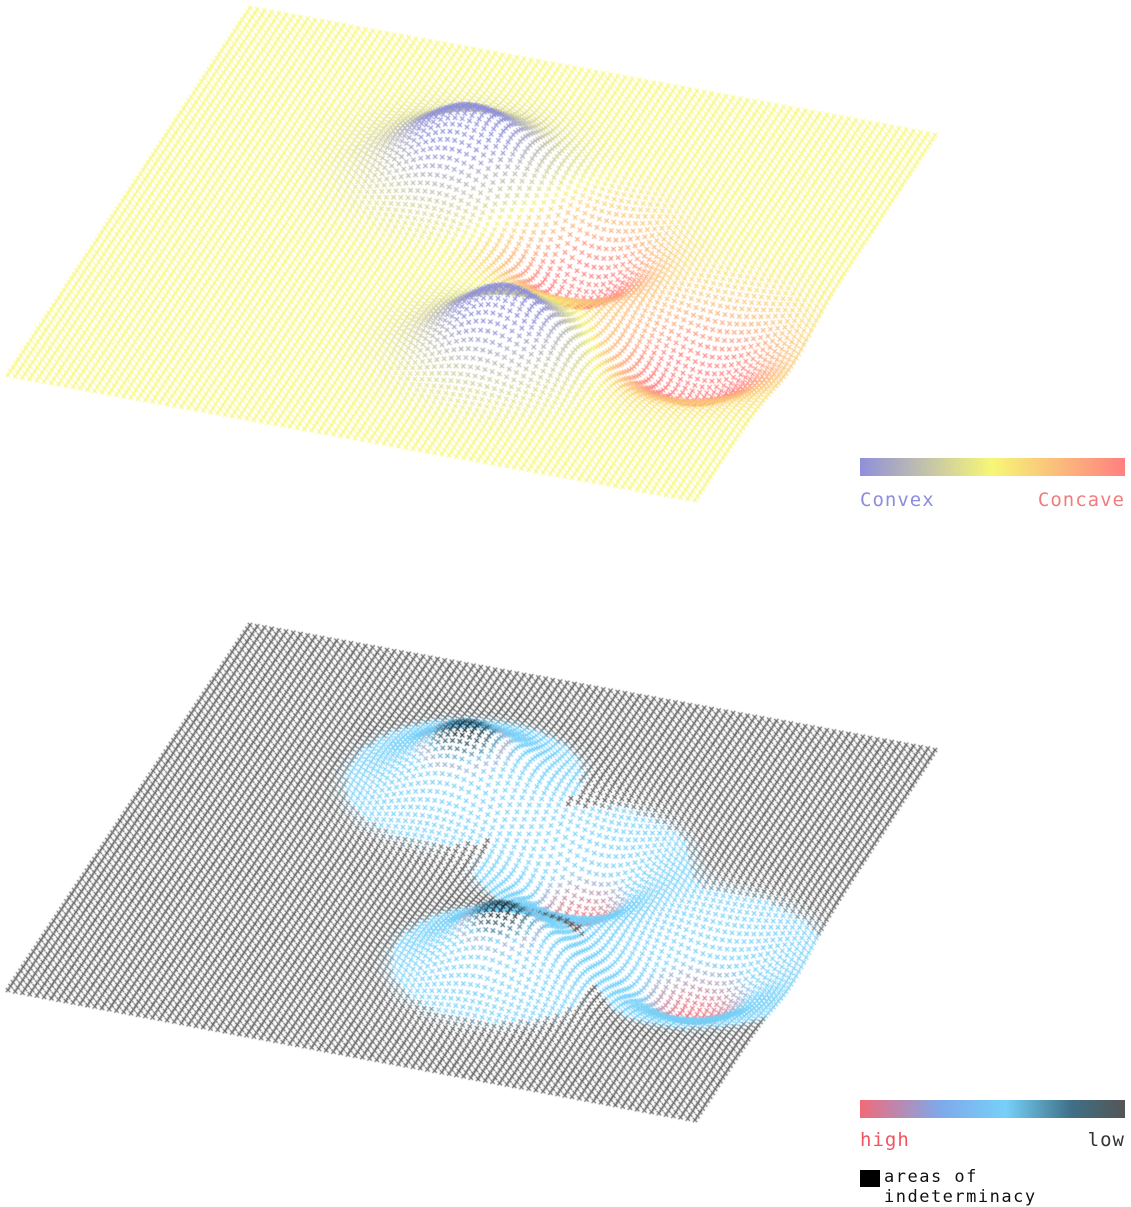  What do you see at coordinates (885, 1140) in the screenshot?
I see `high-label: high` at bounding box center [885, 1140].